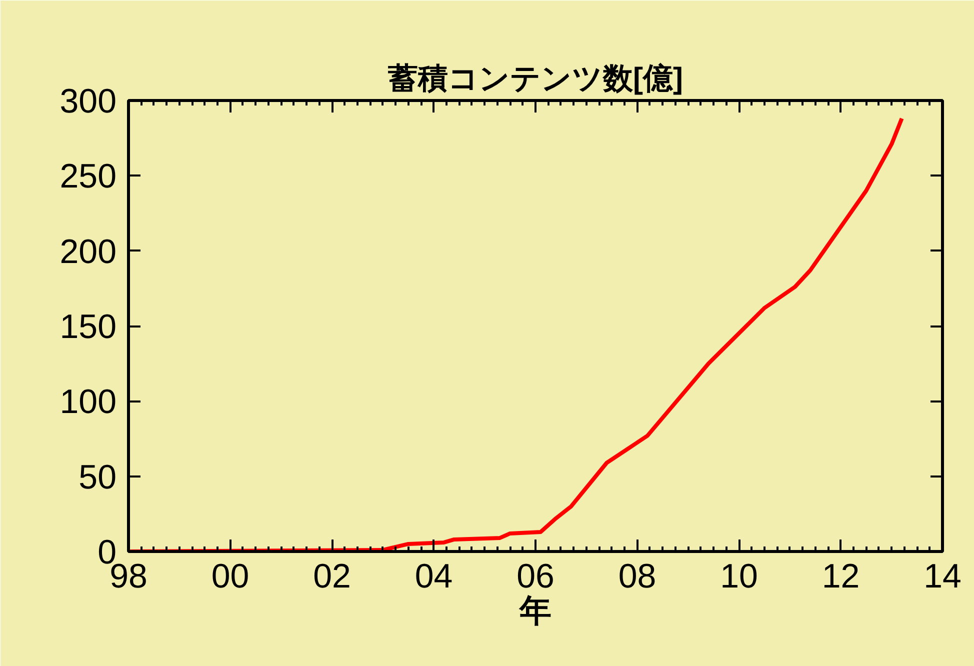 Image resolution: width=974 pixels, height=666 pixels. I want to click on x-tick-label: 06, so click(535, 577).